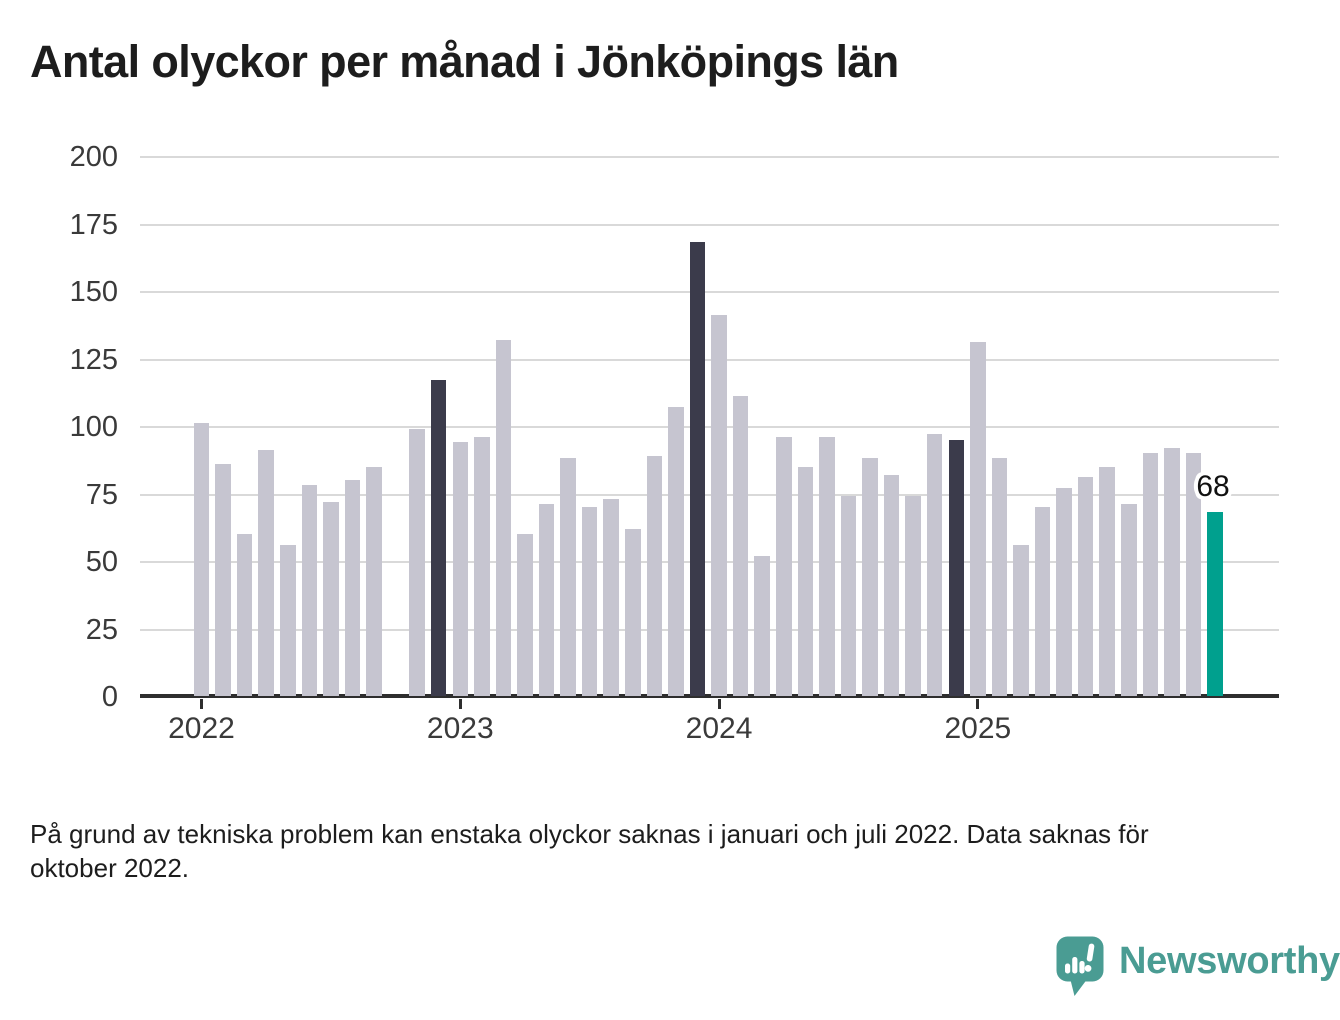  What do you see at coordinates (201, 728) in the screenshot?
I see `x-axis-label-2022: 2022` at bounding box center [201, 728].